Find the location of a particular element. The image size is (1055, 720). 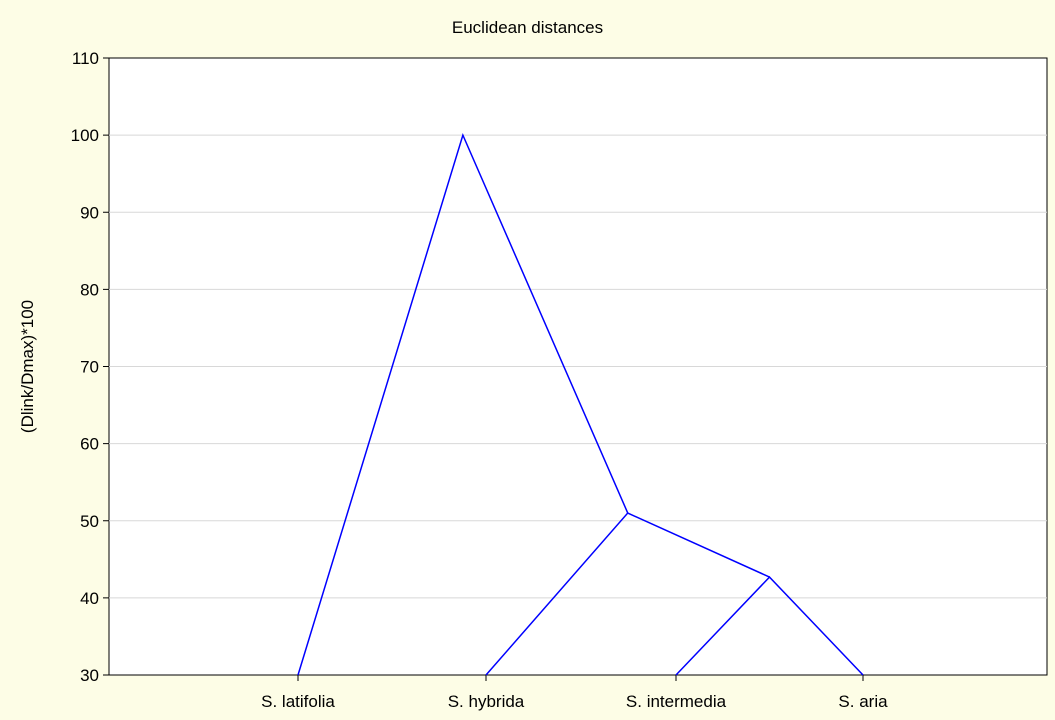

y-axis-label: (Dlink/Dmax)*100 is located at coordinates (27, 366).